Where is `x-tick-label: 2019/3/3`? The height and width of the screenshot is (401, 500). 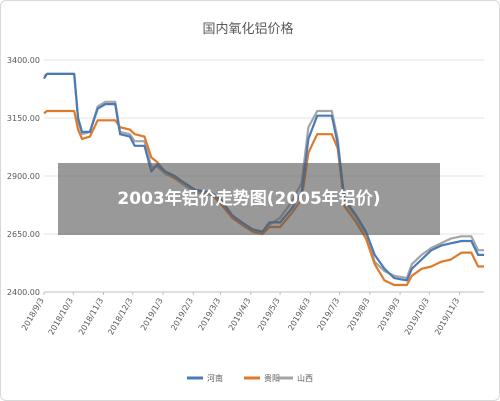 x-tick-label: 2019/3/3 is located at coordinates (210, 315).